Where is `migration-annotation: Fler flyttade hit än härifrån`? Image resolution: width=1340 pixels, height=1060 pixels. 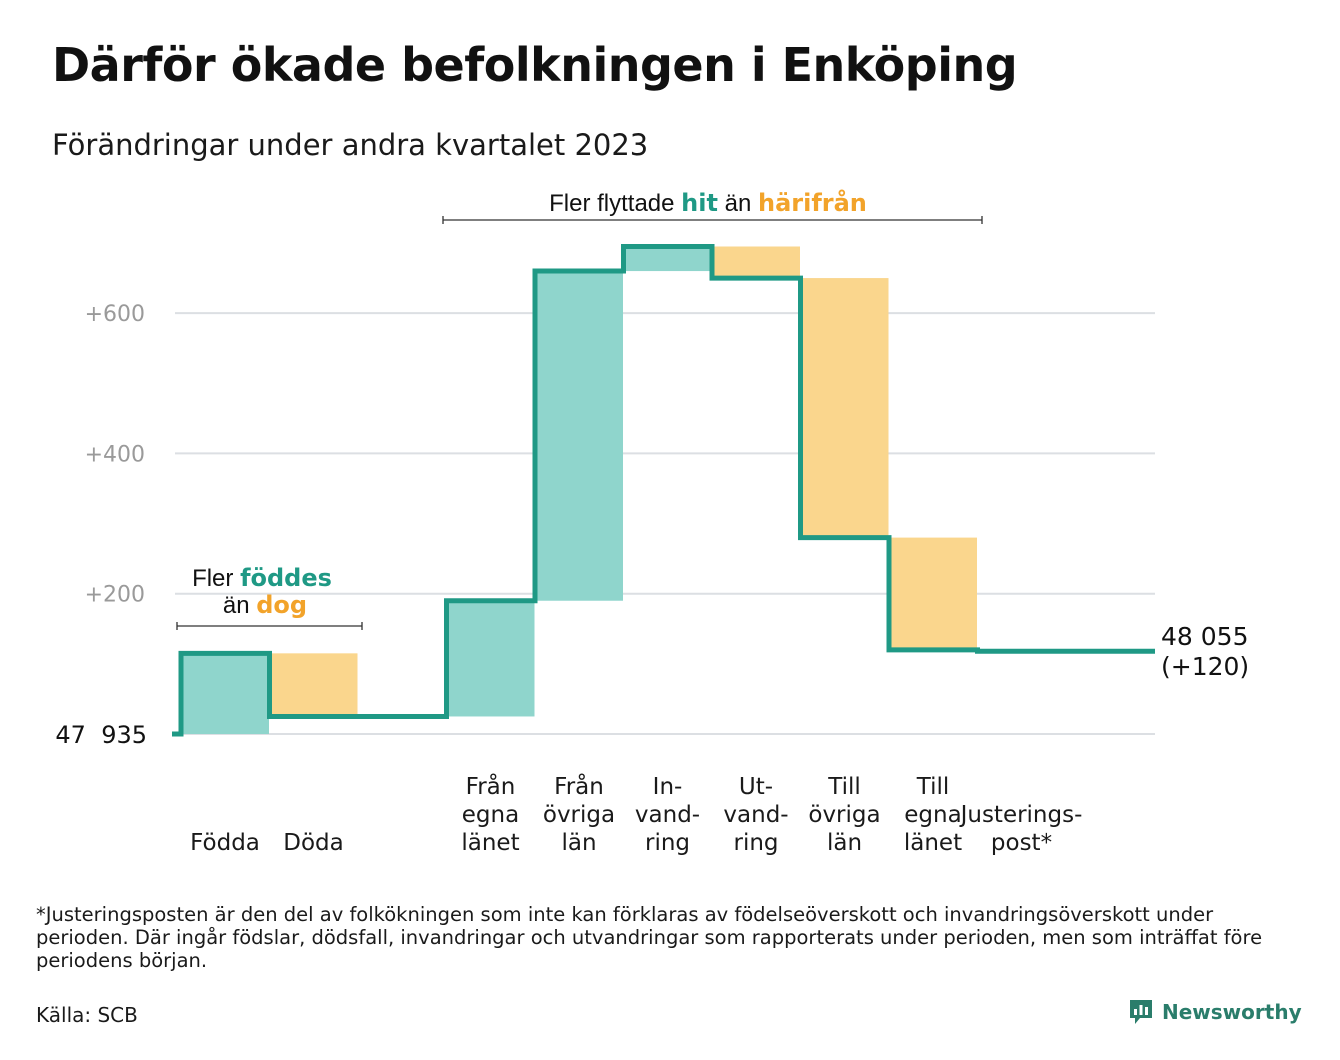
migration-annotation: Fler flyttade hit än härifrån is located at coordinates (708, 202).